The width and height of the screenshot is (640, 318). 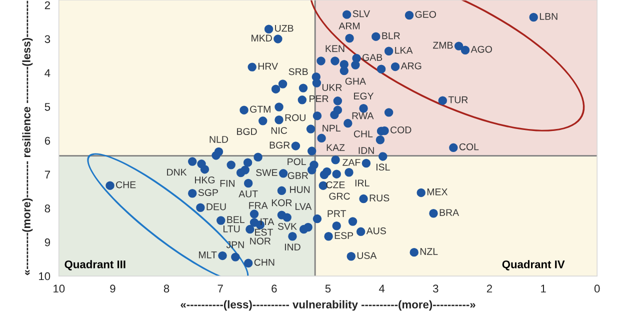 What do you see at coordinates (401, 130) in the screenshot?
I see `annotation: COD` at bounding box center [401, 130].